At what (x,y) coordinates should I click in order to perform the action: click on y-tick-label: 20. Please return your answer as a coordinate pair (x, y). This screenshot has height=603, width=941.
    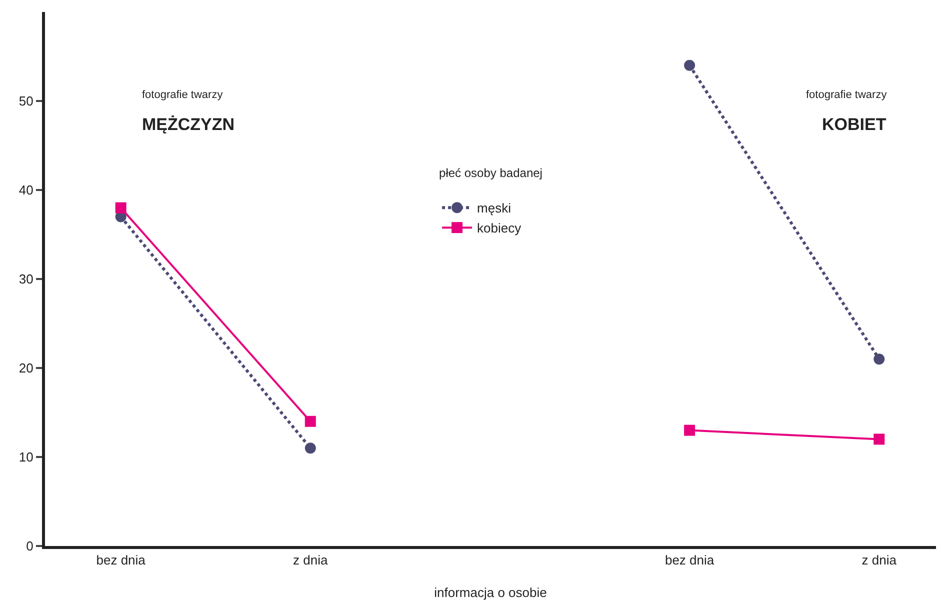
    Looking at the image, I should click on (26, 368).